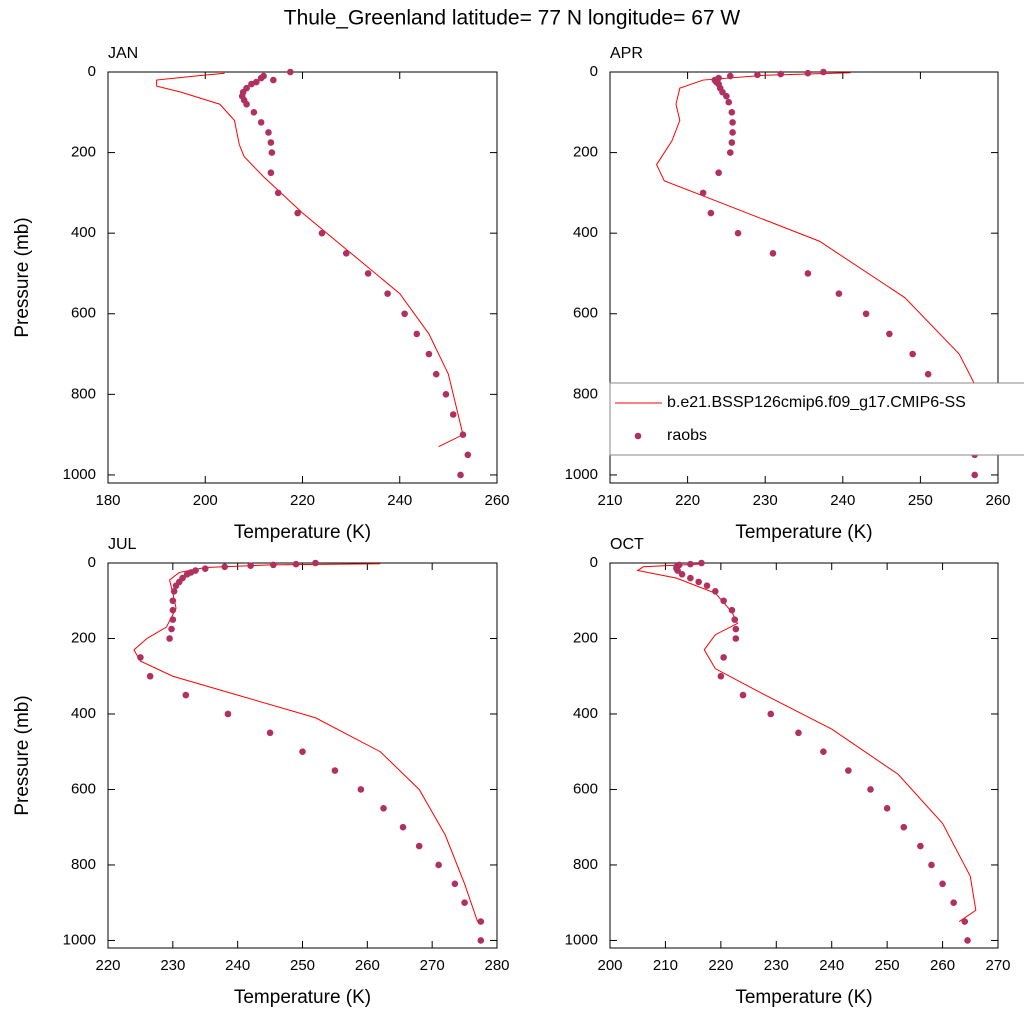  I want to click on legend-label: raobs, so click(687, 435).